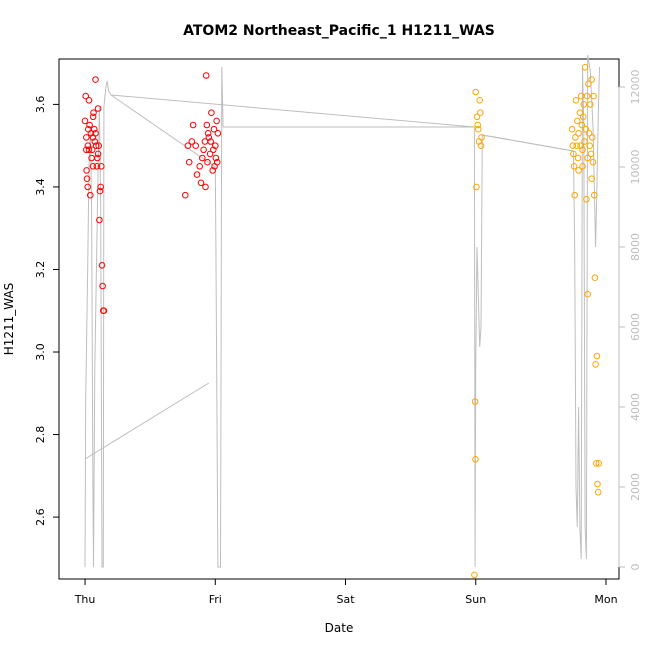 The image size is (650, 650). I want to click on y-tick-label: 2.8, so click(40, 435).